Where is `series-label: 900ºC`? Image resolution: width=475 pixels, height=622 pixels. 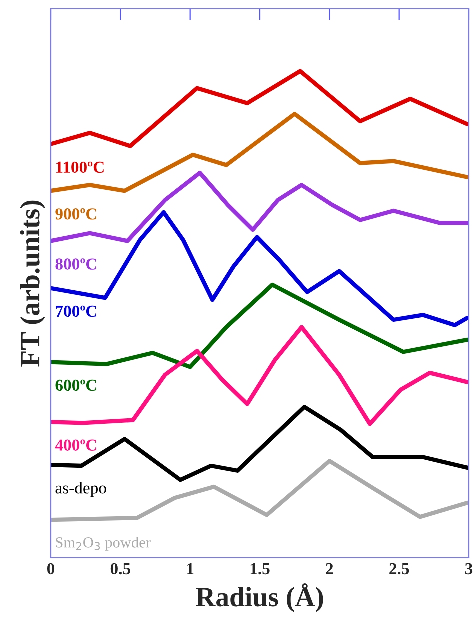 series-label: 900ºC is located at coordinates (76, 214).